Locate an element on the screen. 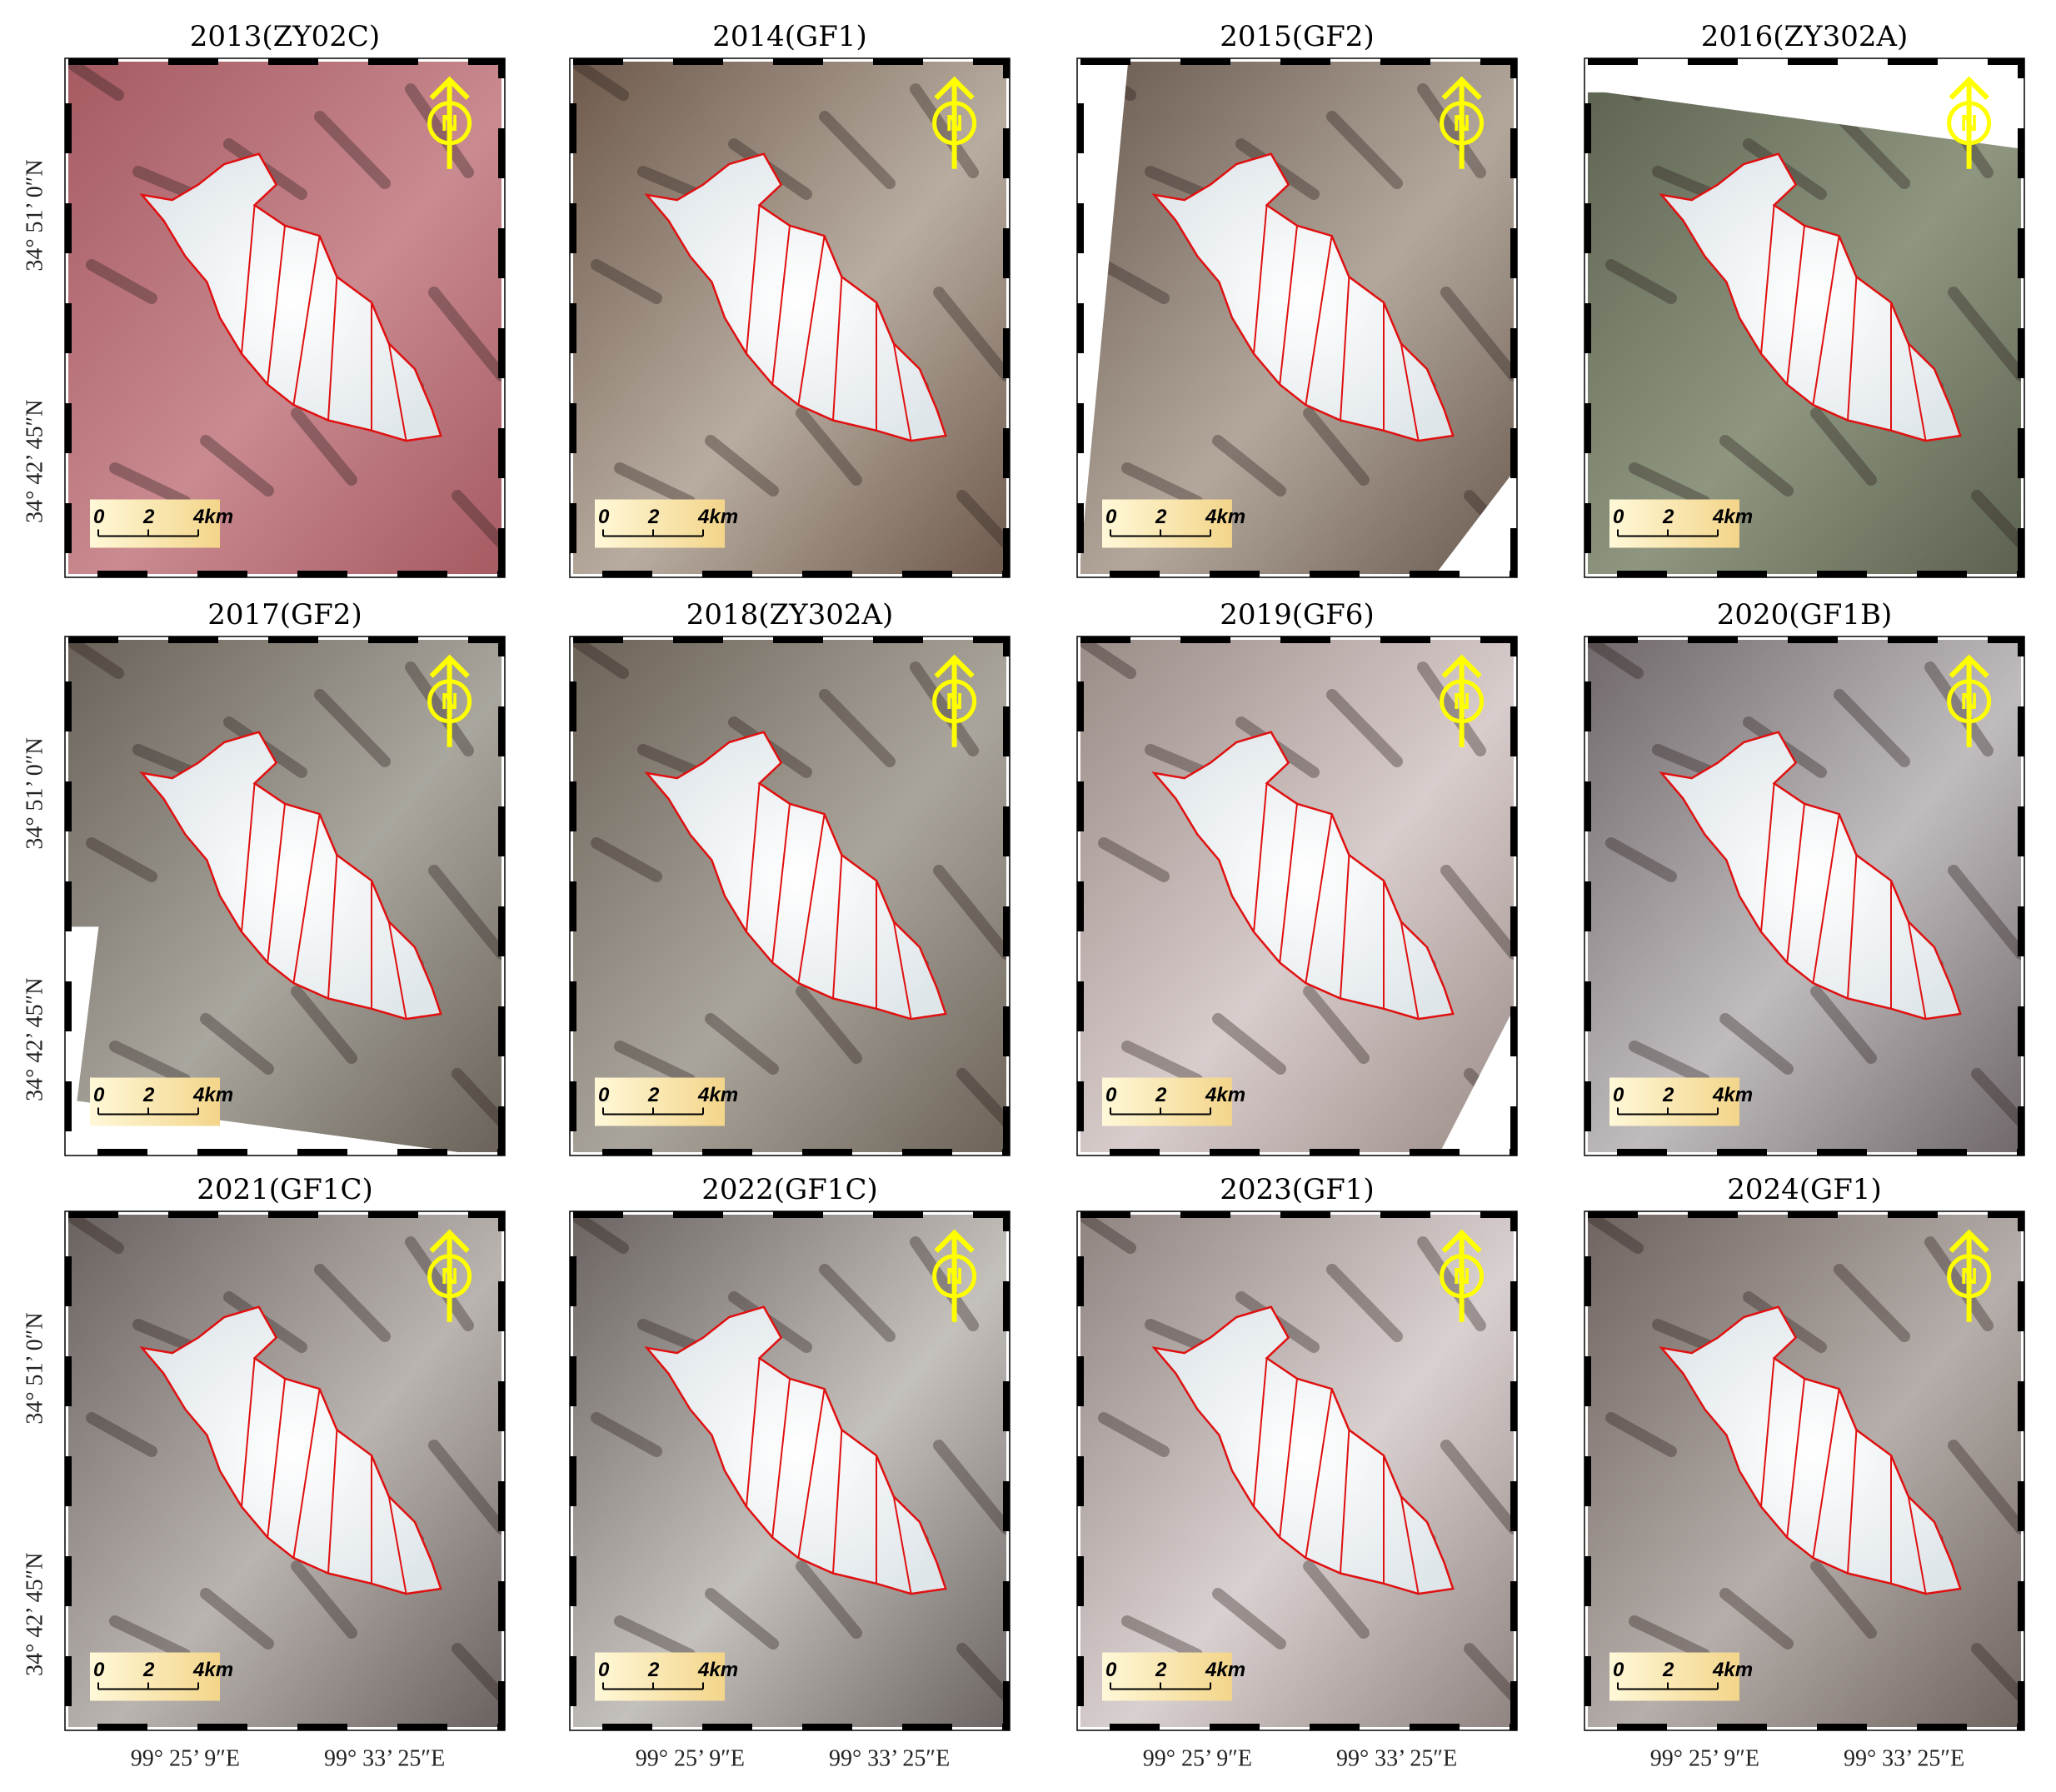  map-panel: 2024(GF1) N 0 2 4km 99° 25’ 9″E 99° 33’ 25″E is located at coordinates (1804, 1472).